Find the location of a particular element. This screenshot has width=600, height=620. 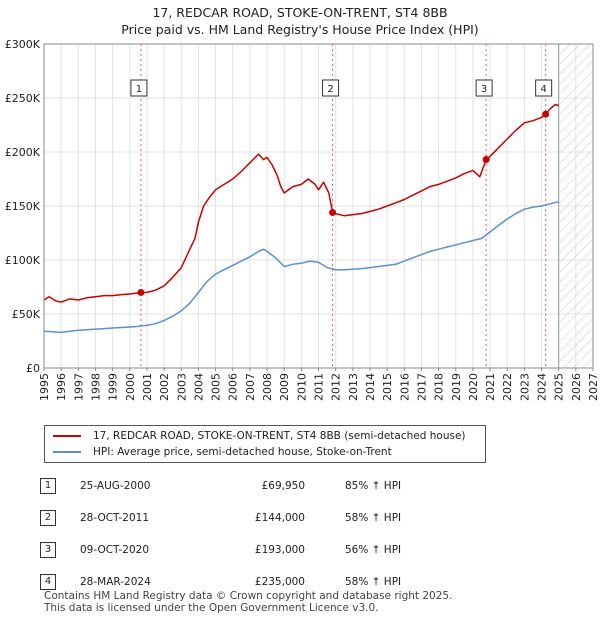

x-tick-label: 2024 is located at coordinates (542, 387).